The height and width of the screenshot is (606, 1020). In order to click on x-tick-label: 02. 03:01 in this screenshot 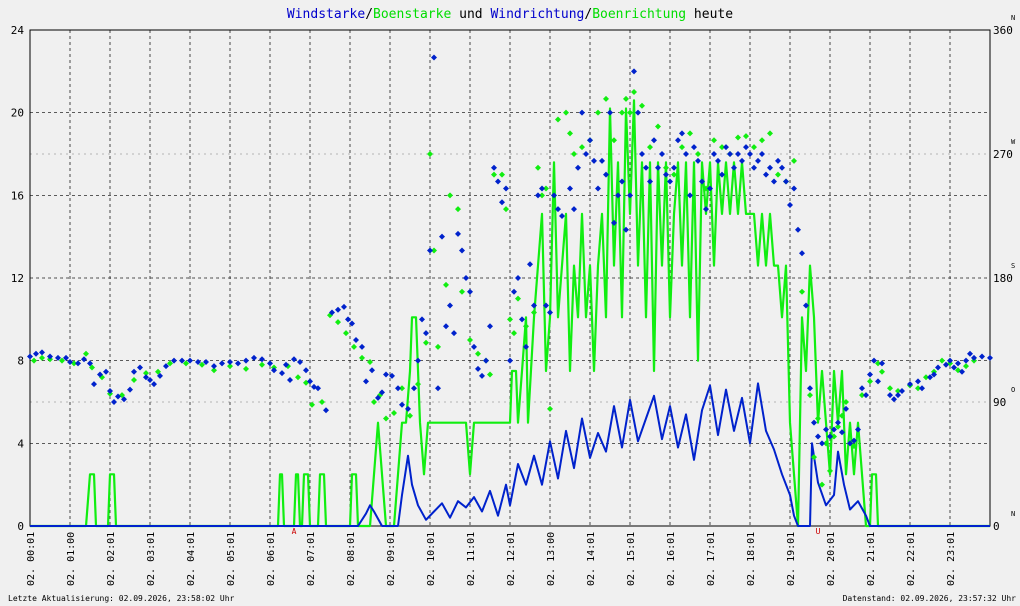, I will do `click(151, 559)`.